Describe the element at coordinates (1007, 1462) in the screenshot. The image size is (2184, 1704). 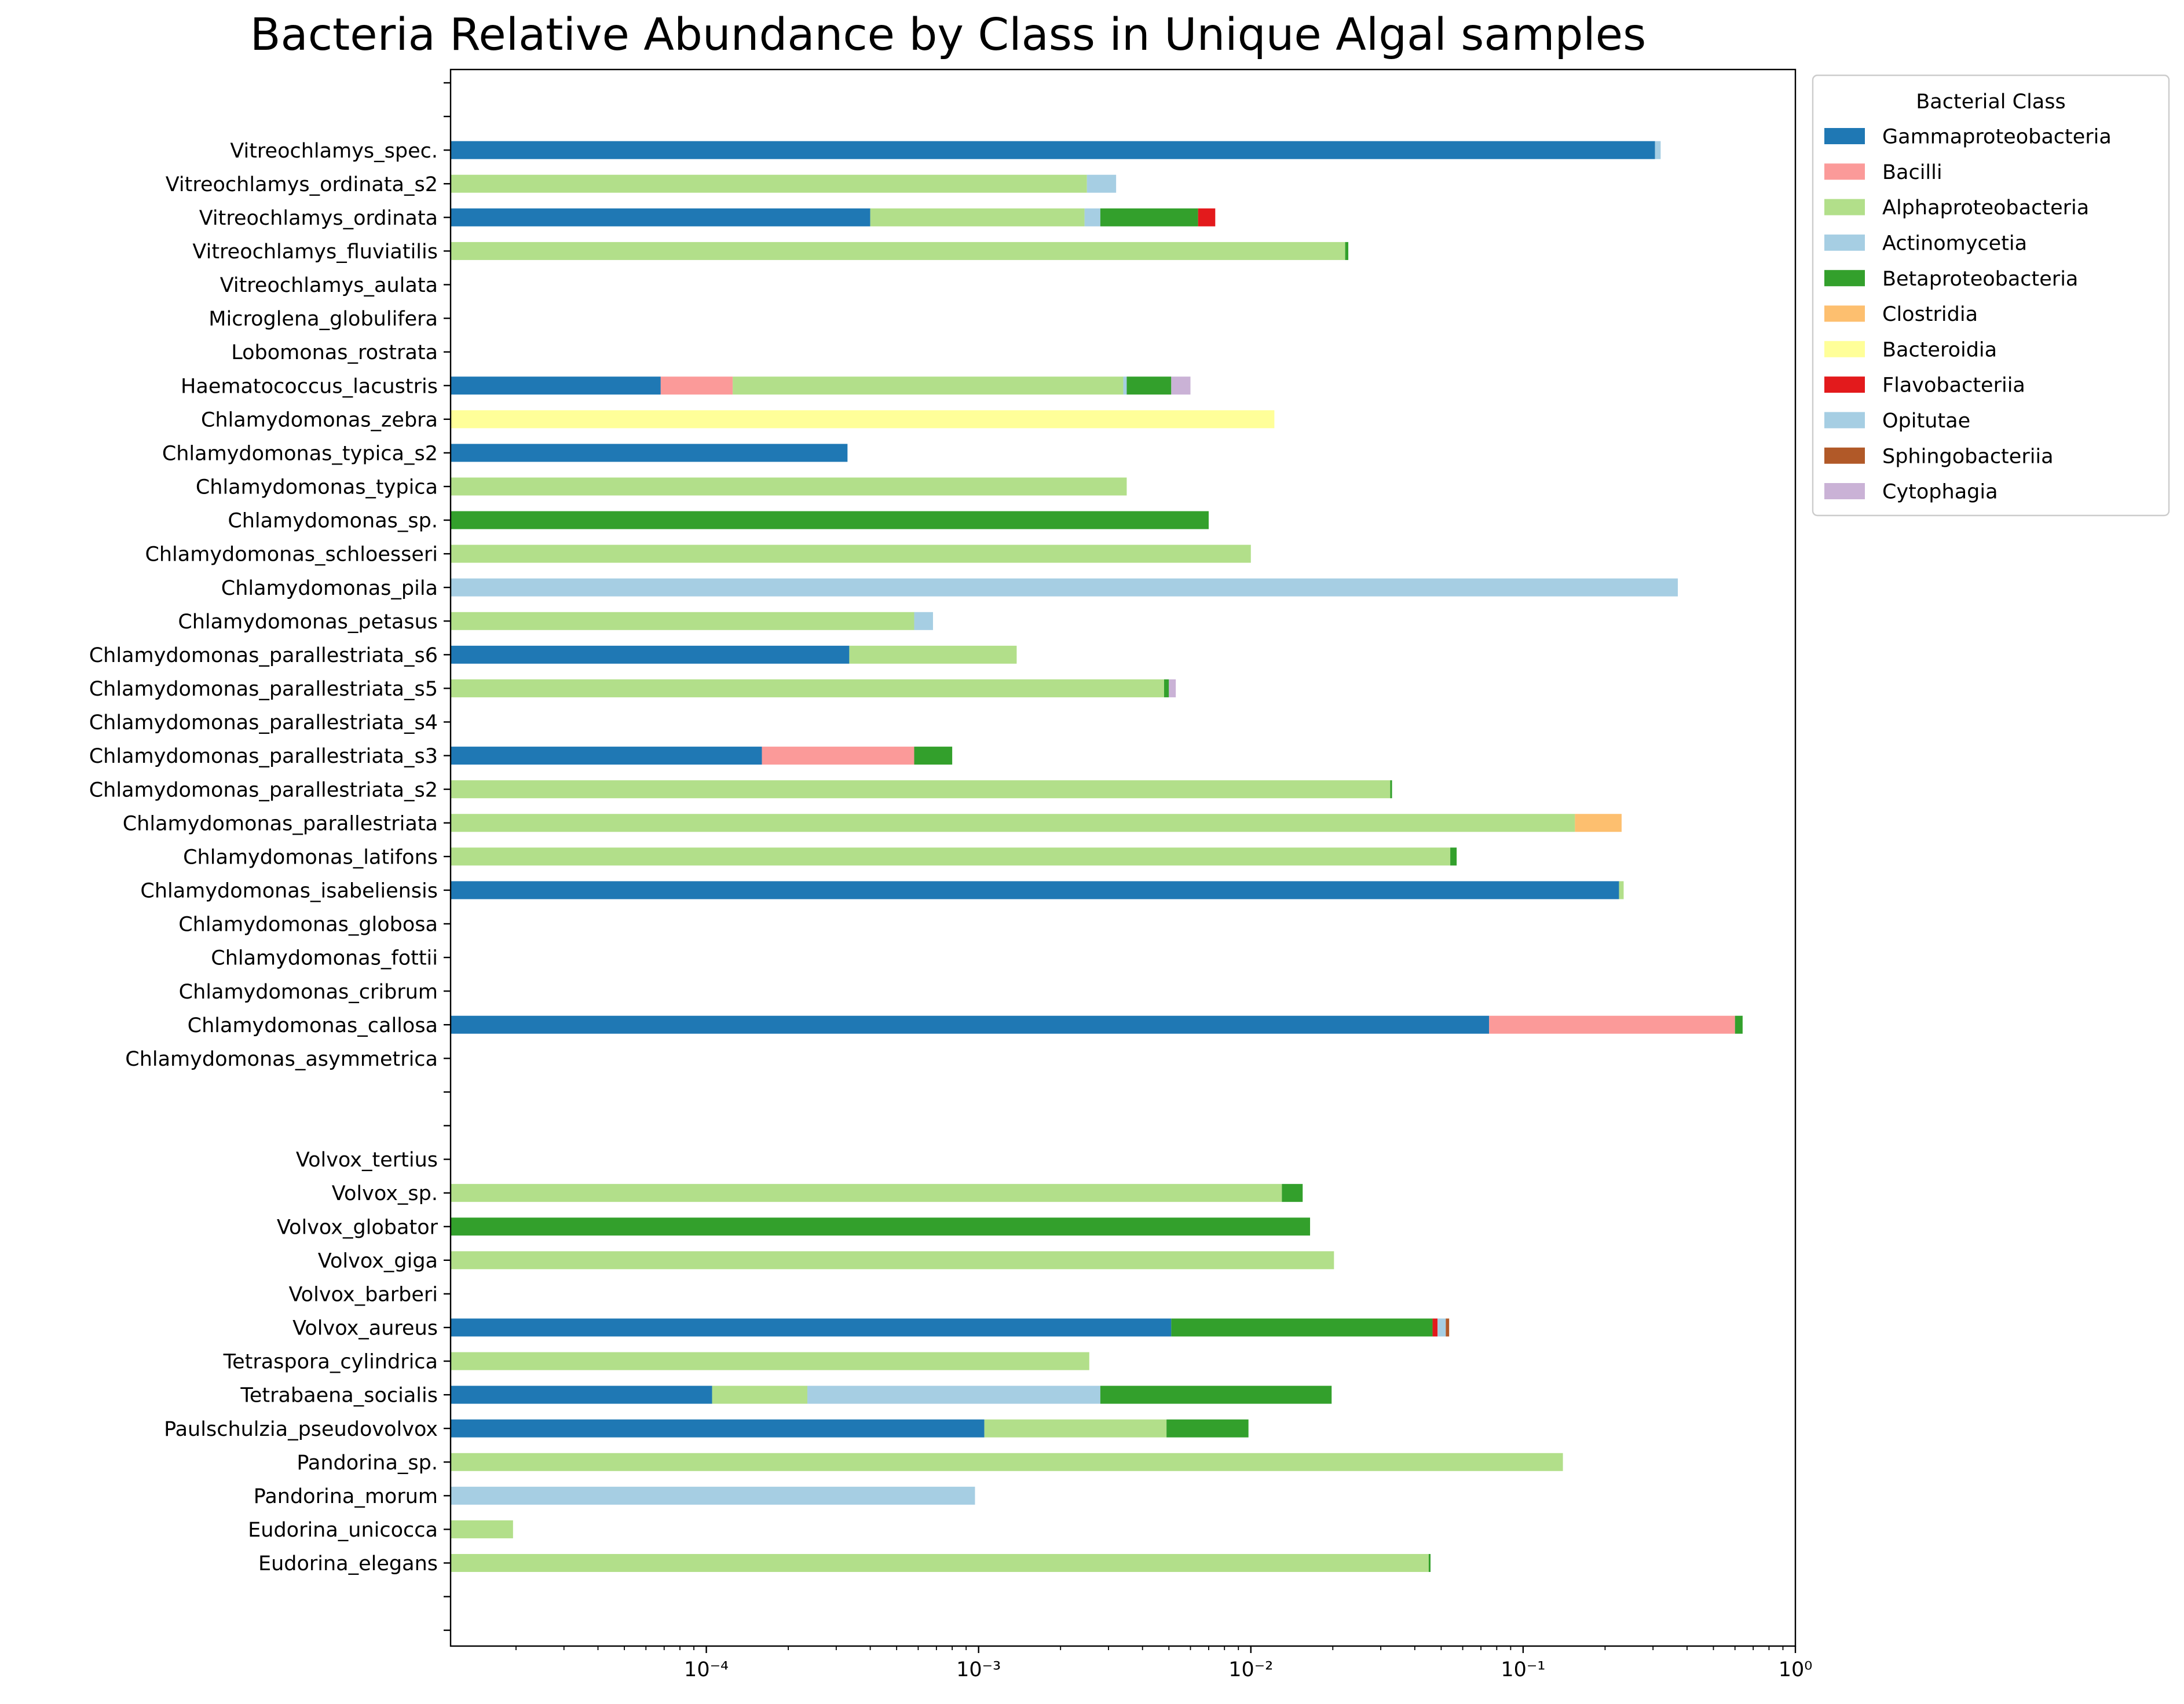
I see `bar-segment-pandorina-sp-alphaproteobacteria` at that location.